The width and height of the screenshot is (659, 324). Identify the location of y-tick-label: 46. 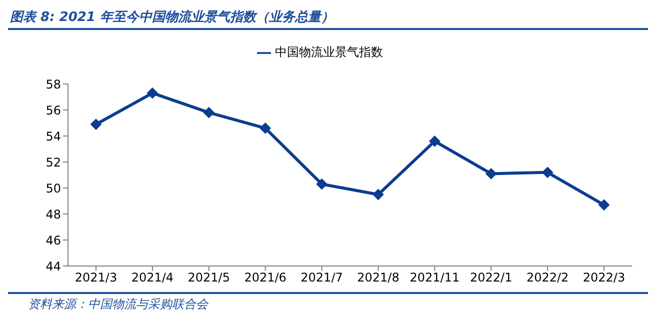
(53, 240).